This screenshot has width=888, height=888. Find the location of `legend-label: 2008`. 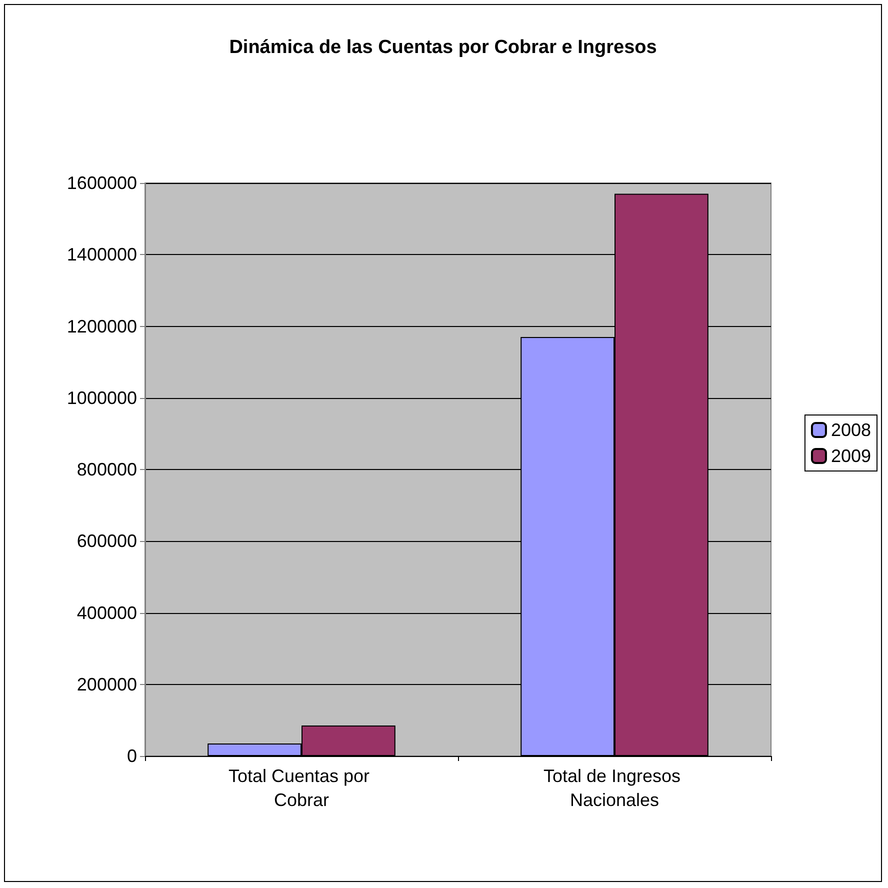

legend-label: 2008 is located at coordinates (851, 430).